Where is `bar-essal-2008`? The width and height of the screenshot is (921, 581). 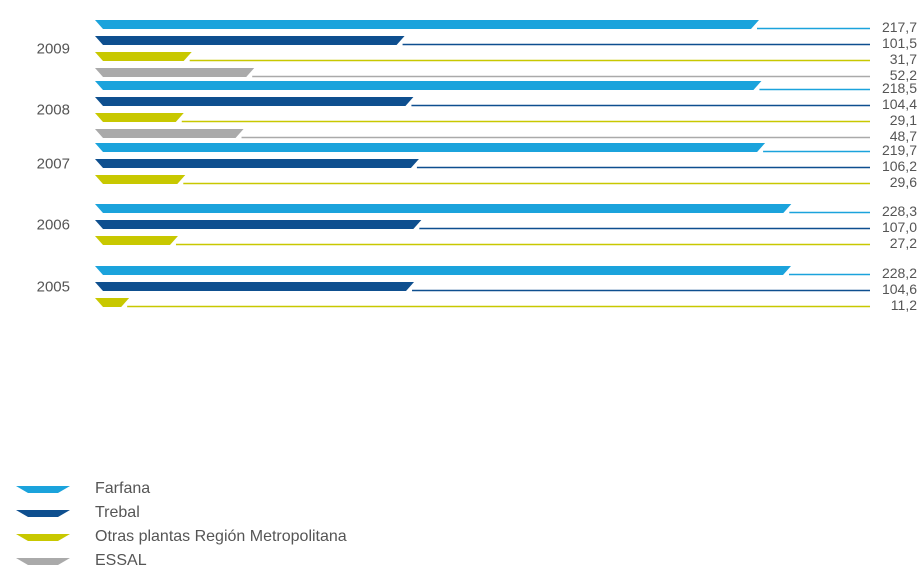
bar-essal-2008 is located at coordinates (169, 133).